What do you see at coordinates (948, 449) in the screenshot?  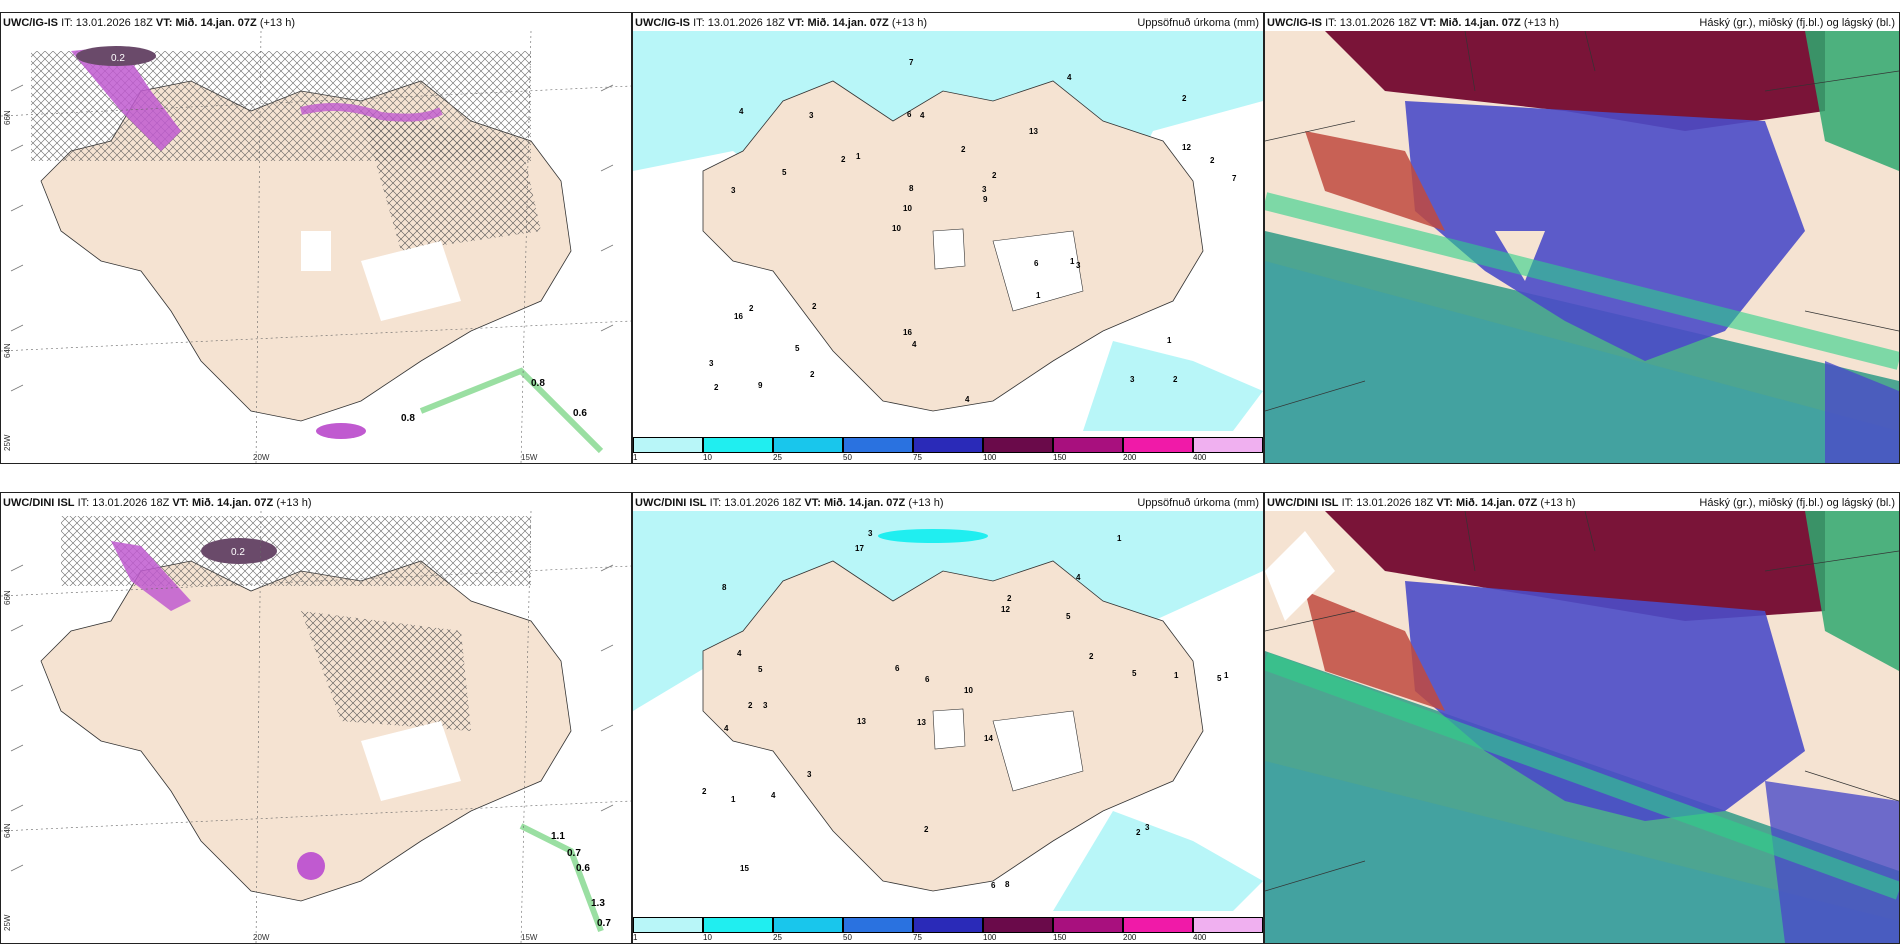 I see `precip-colorbar-top: 1 10 25 50 75 100 150 200 400` at bounding box center [948, 449].